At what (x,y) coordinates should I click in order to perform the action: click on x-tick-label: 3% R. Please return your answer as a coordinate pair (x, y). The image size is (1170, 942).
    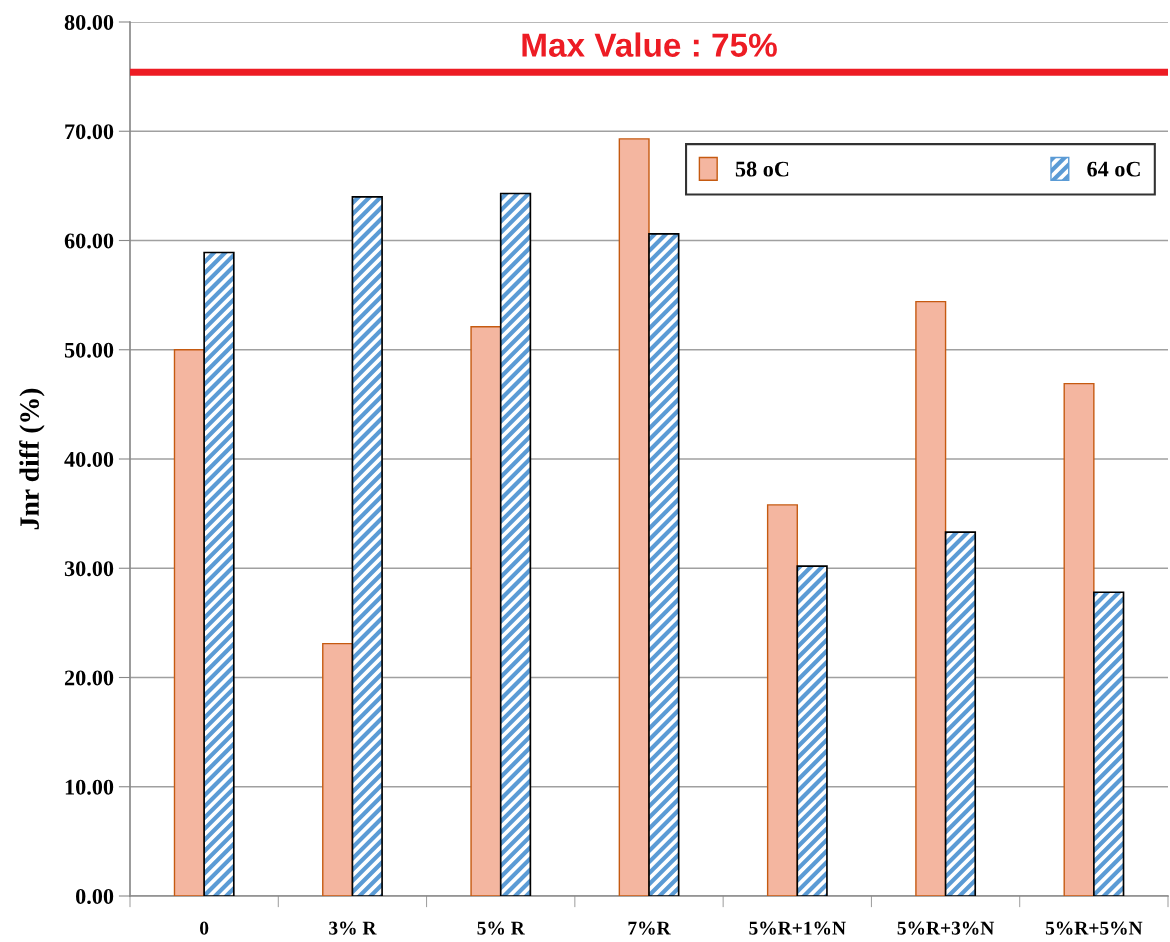
    Looking at the image, I should click on (353, 928).